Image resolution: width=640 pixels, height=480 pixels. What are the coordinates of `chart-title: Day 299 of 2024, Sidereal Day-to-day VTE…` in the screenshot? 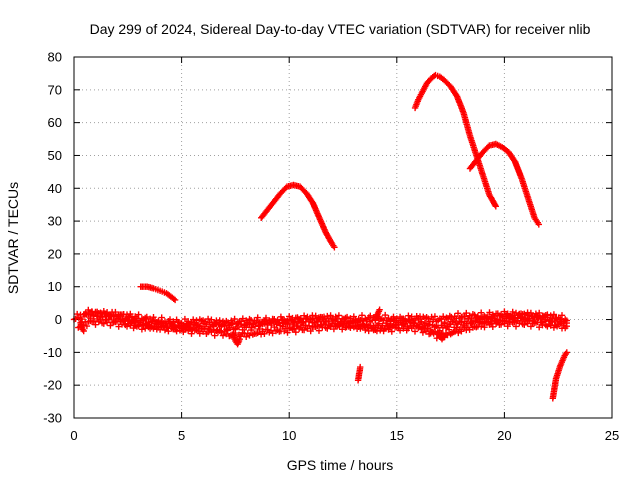 It's located at (340, 29).